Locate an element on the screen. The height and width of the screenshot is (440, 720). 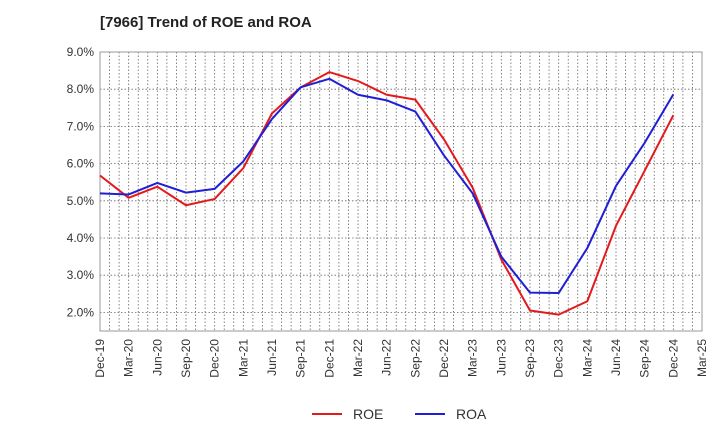
x-tick-label: Mar-21 is located at coordinates (243, 358).